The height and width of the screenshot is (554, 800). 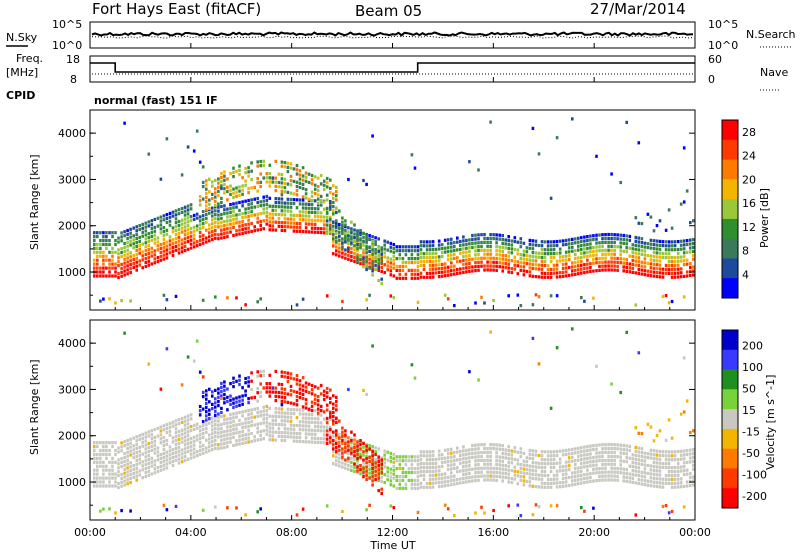 What do you see at coordinates (72, 436) in the screenshot?
I see `y-tick-label: 2000` at bounding box center [72, 436].